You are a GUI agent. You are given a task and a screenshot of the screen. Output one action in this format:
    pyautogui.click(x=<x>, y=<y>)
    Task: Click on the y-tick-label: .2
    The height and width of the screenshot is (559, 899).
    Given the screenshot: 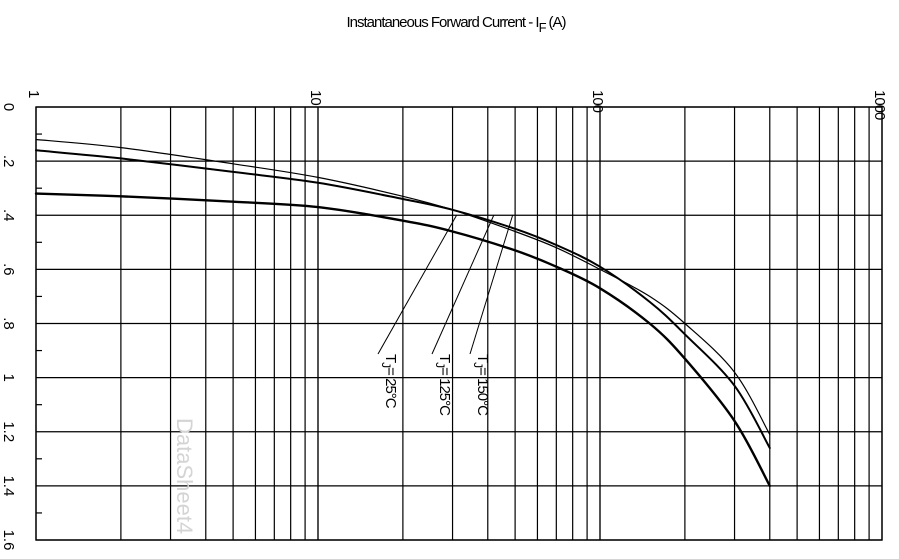 What is the action you would take?
    pyautogui.click(x=8, y=161)
    